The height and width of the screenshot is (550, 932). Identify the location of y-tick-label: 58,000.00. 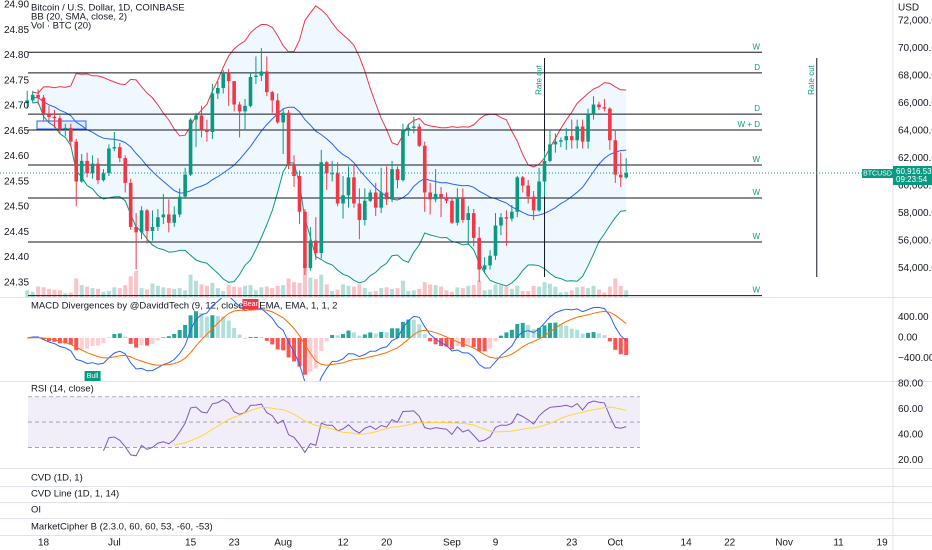
(915, 213).